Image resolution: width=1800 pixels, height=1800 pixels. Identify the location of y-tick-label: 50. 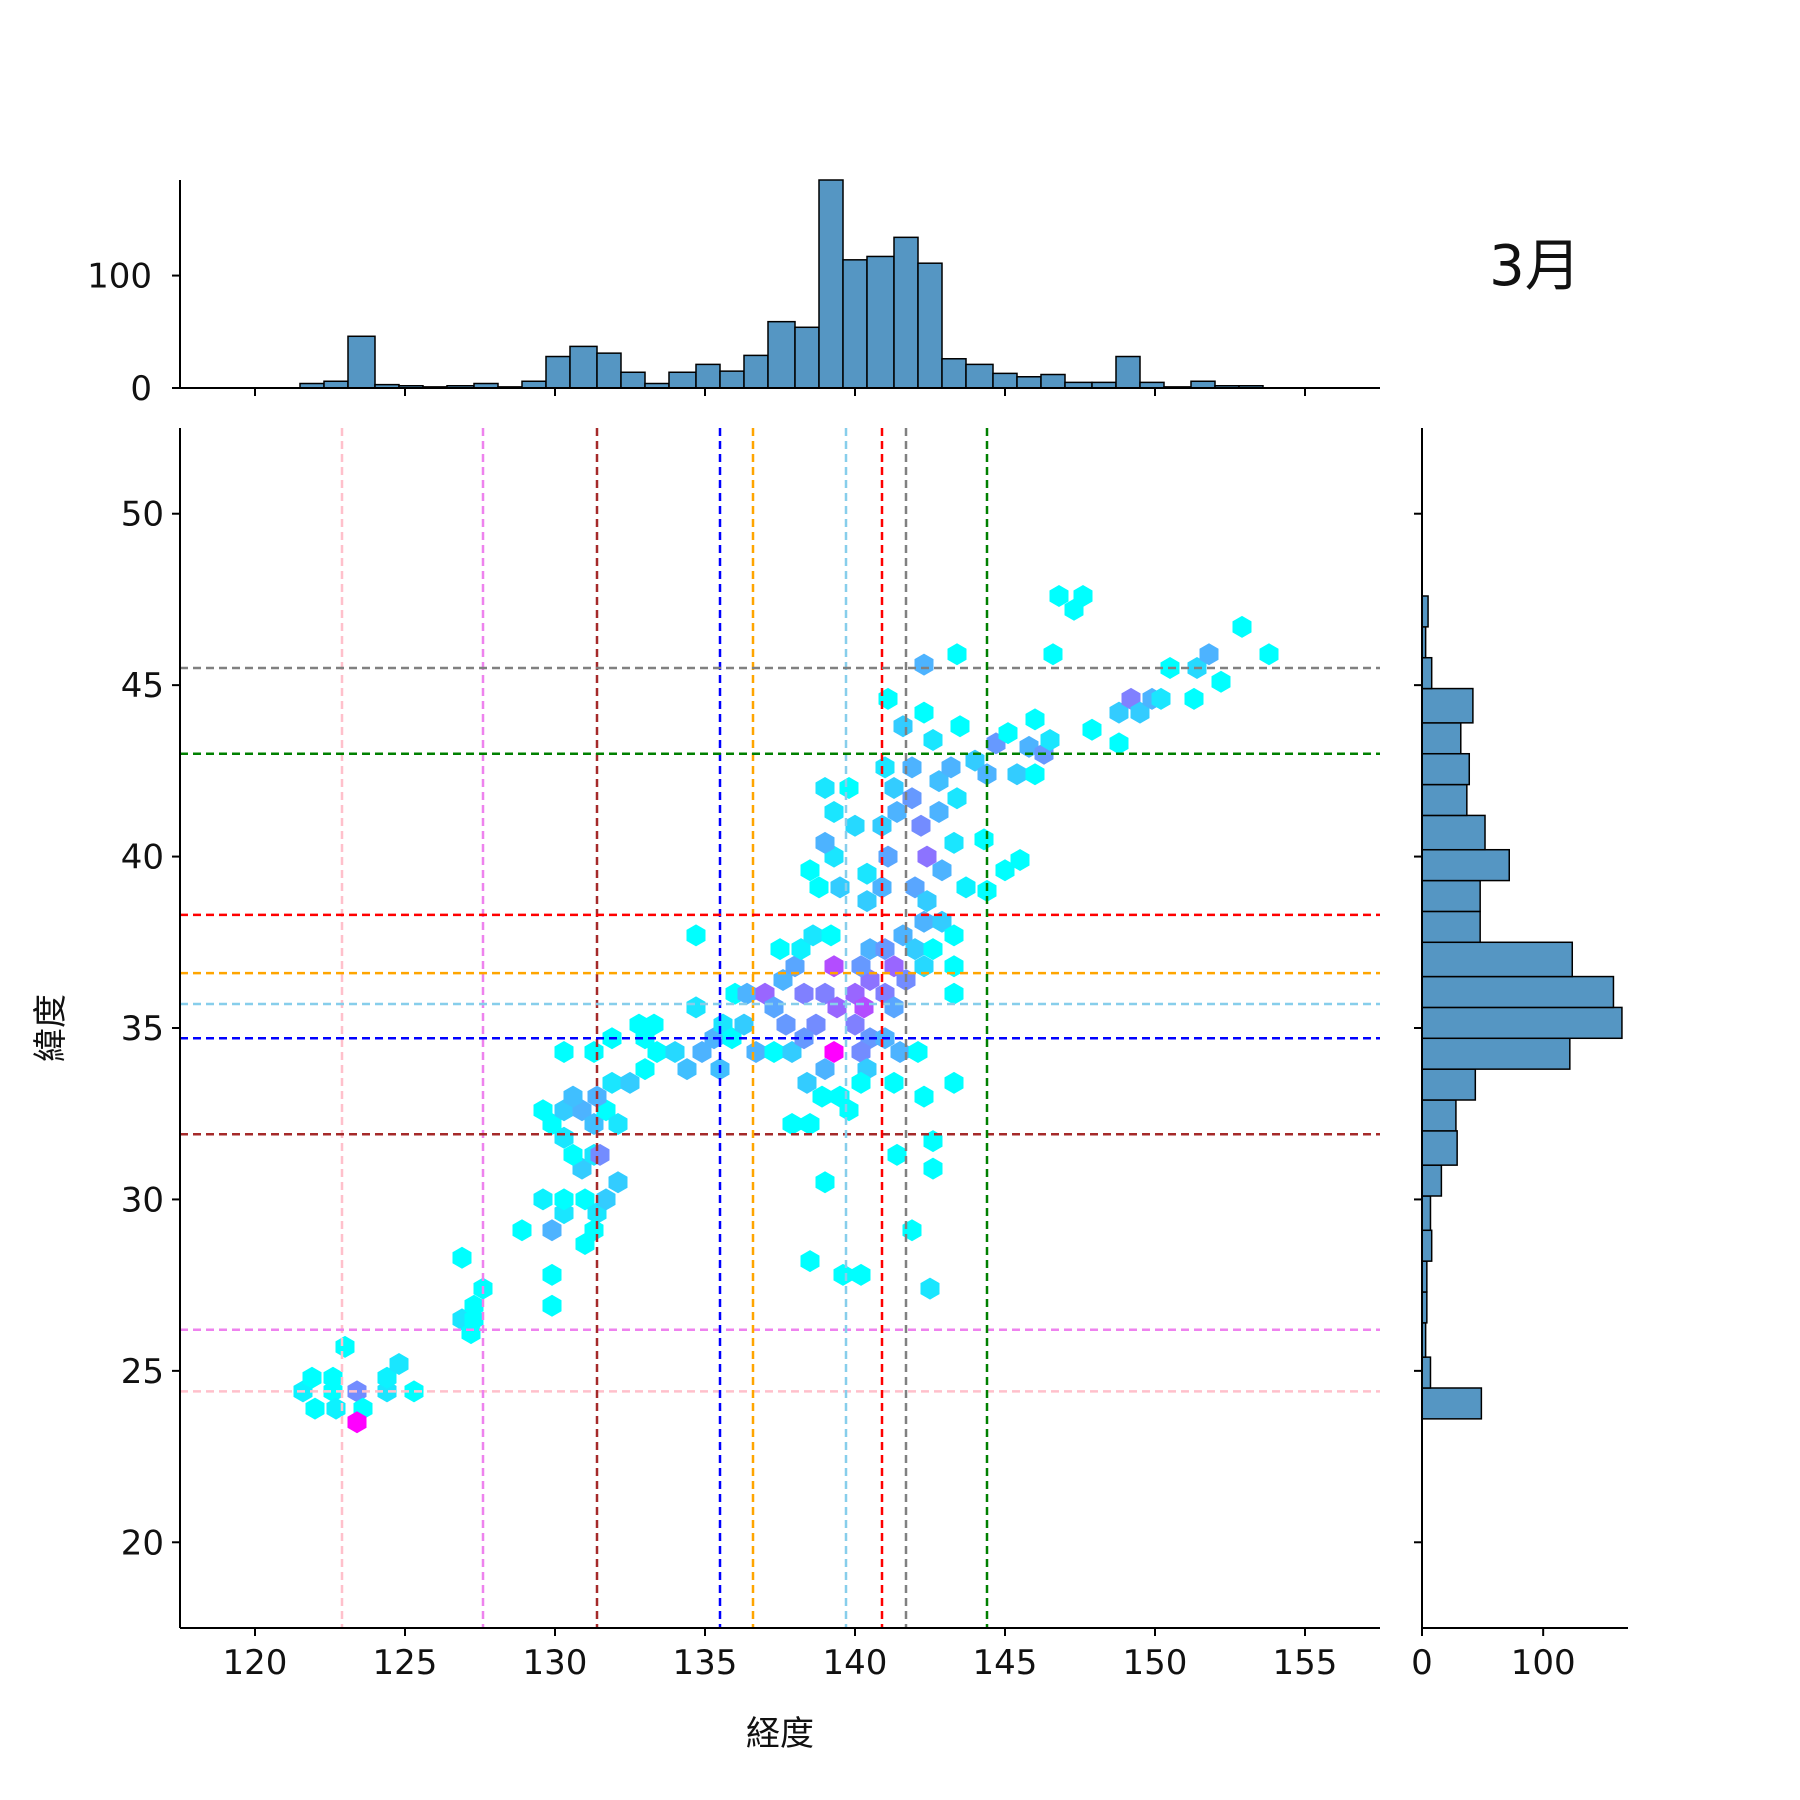
(142, 515).